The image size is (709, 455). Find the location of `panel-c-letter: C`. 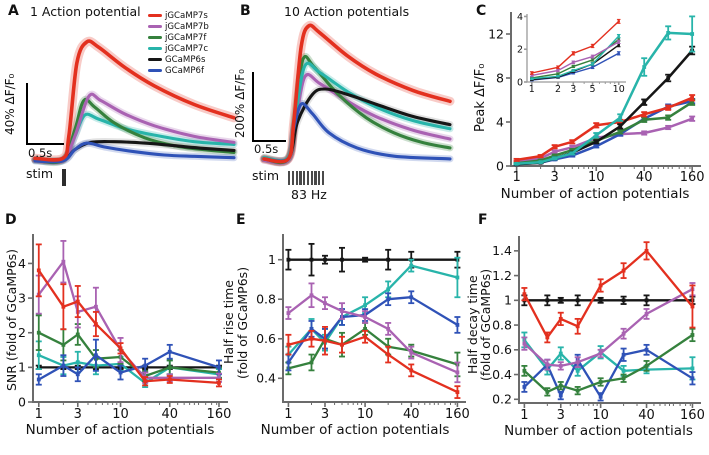

panel-c-letter: C is located at coordinates (481, 11).